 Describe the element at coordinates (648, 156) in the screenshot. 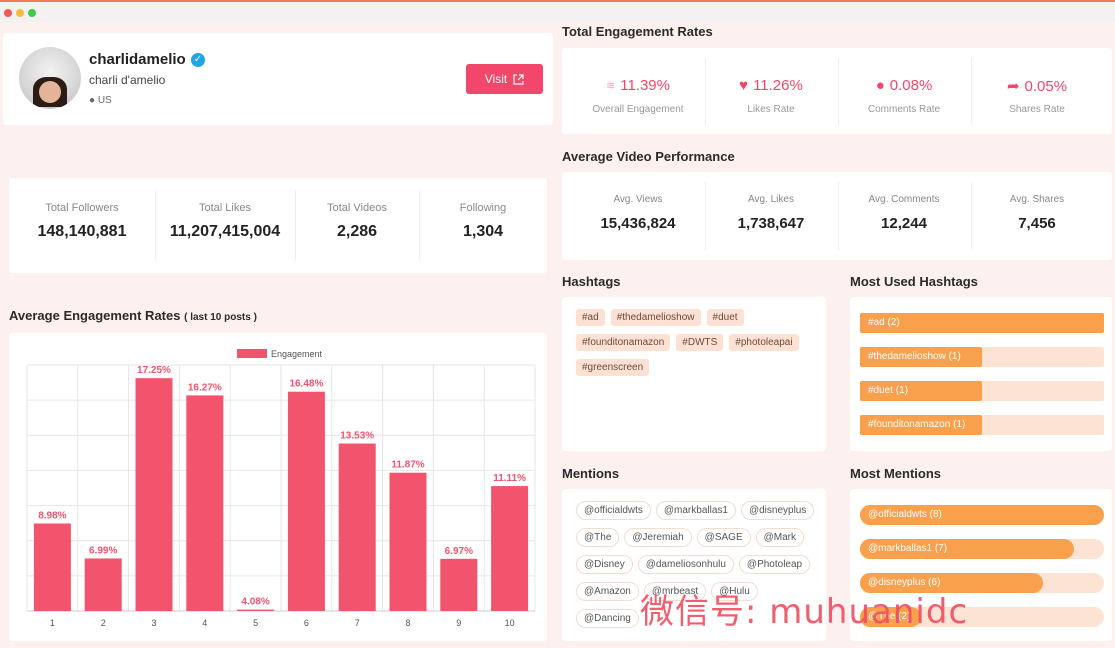

I see `video-performance-title: Average Video Performance` at that location.